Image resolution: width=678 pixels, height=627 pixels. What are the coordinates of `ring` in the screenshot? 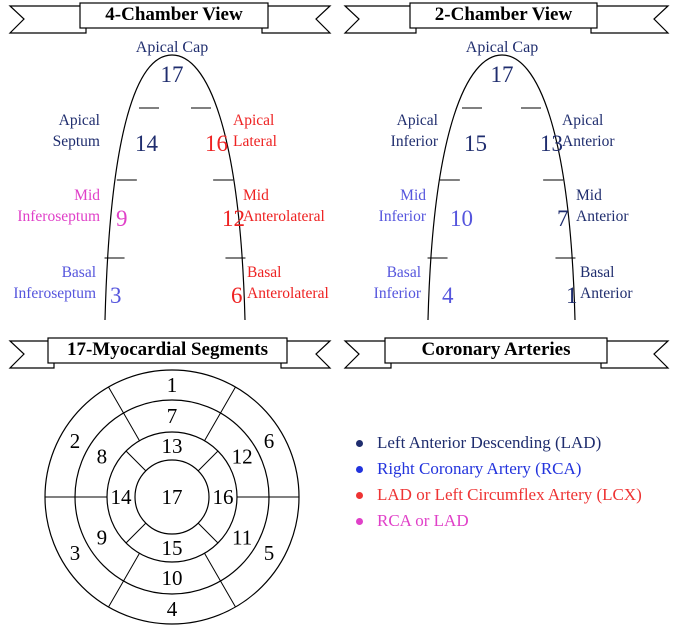 It's located at (172, 497).